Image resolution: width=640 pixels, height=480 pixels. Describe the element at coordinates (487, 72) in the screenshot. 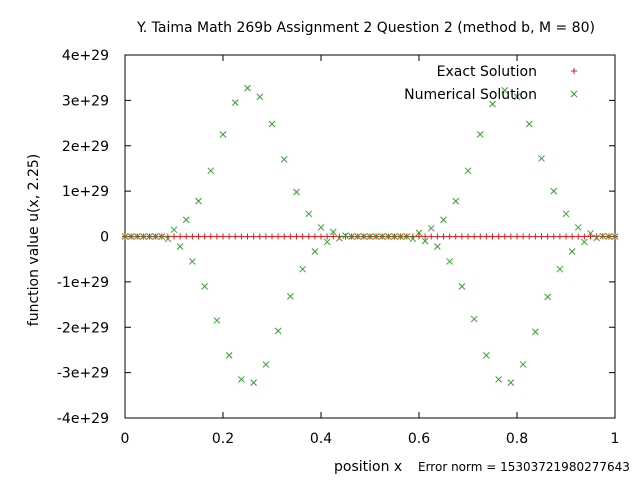

I see `legend-label-exact: Exact Solution` at that location.